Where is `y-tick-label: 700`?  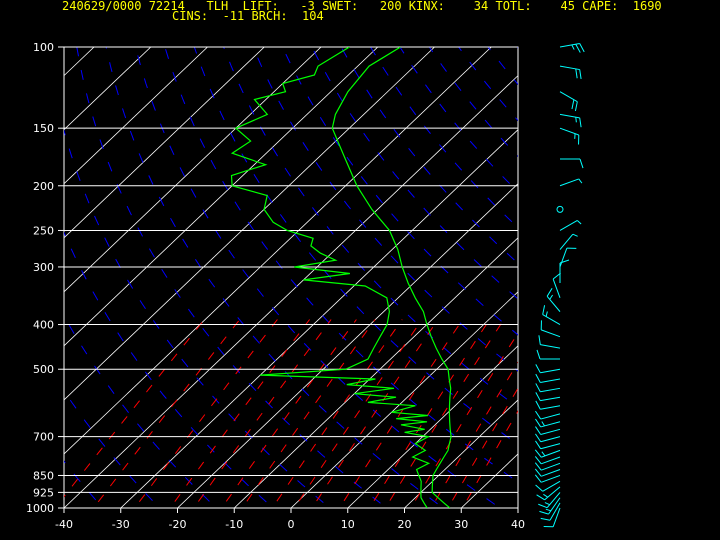 y-tick-label: 700 is located at coordinates (43, 437).